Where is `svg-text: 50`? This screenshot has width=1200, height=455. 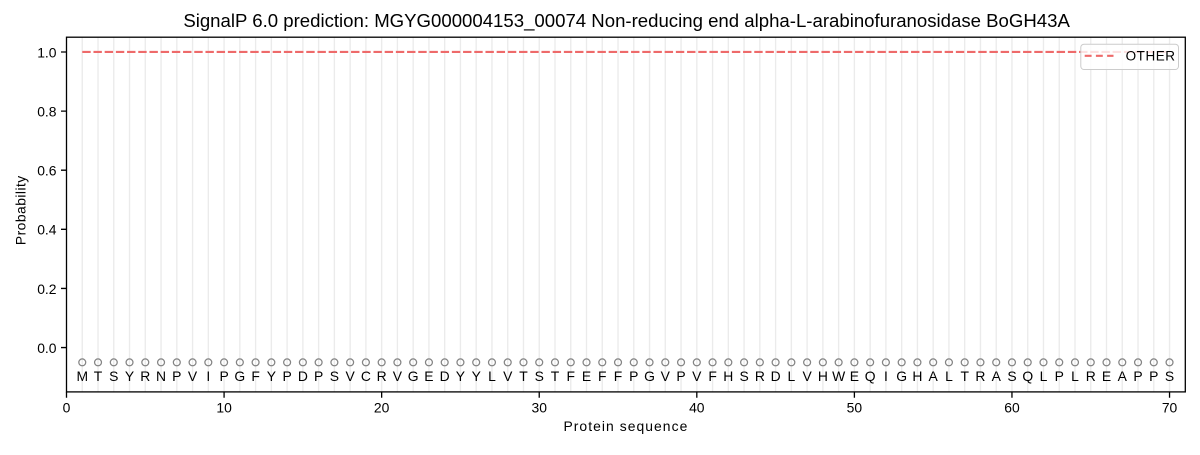
svg-text: 50 is located at coordinates (855, 407).